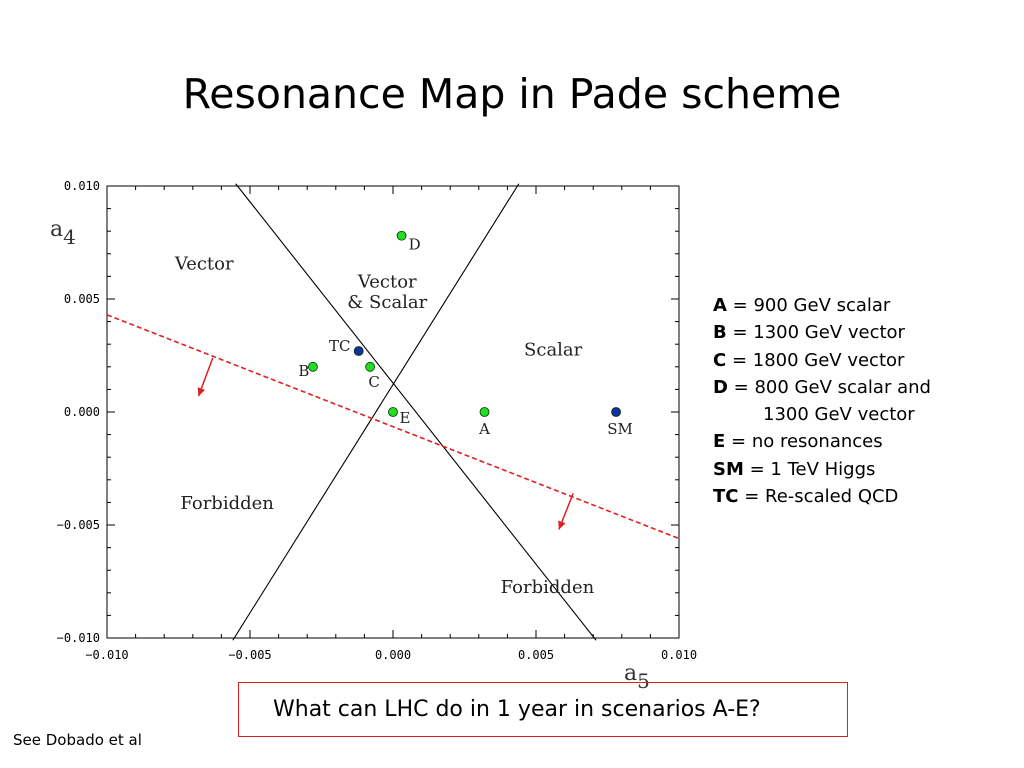 This screenshot has width=1024, height=768. I want to click on legend-text: = 1800 GeV vector, so click(815, 360).